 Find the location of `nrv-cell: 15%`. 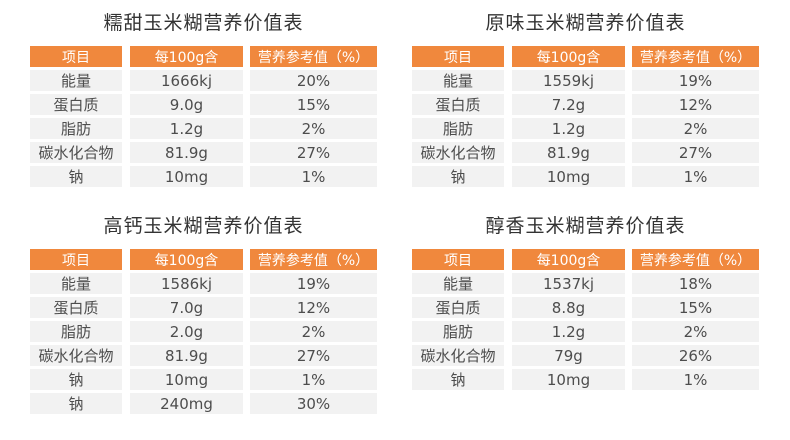

nrv-cell: 15% is located at coordinates (695, 307).